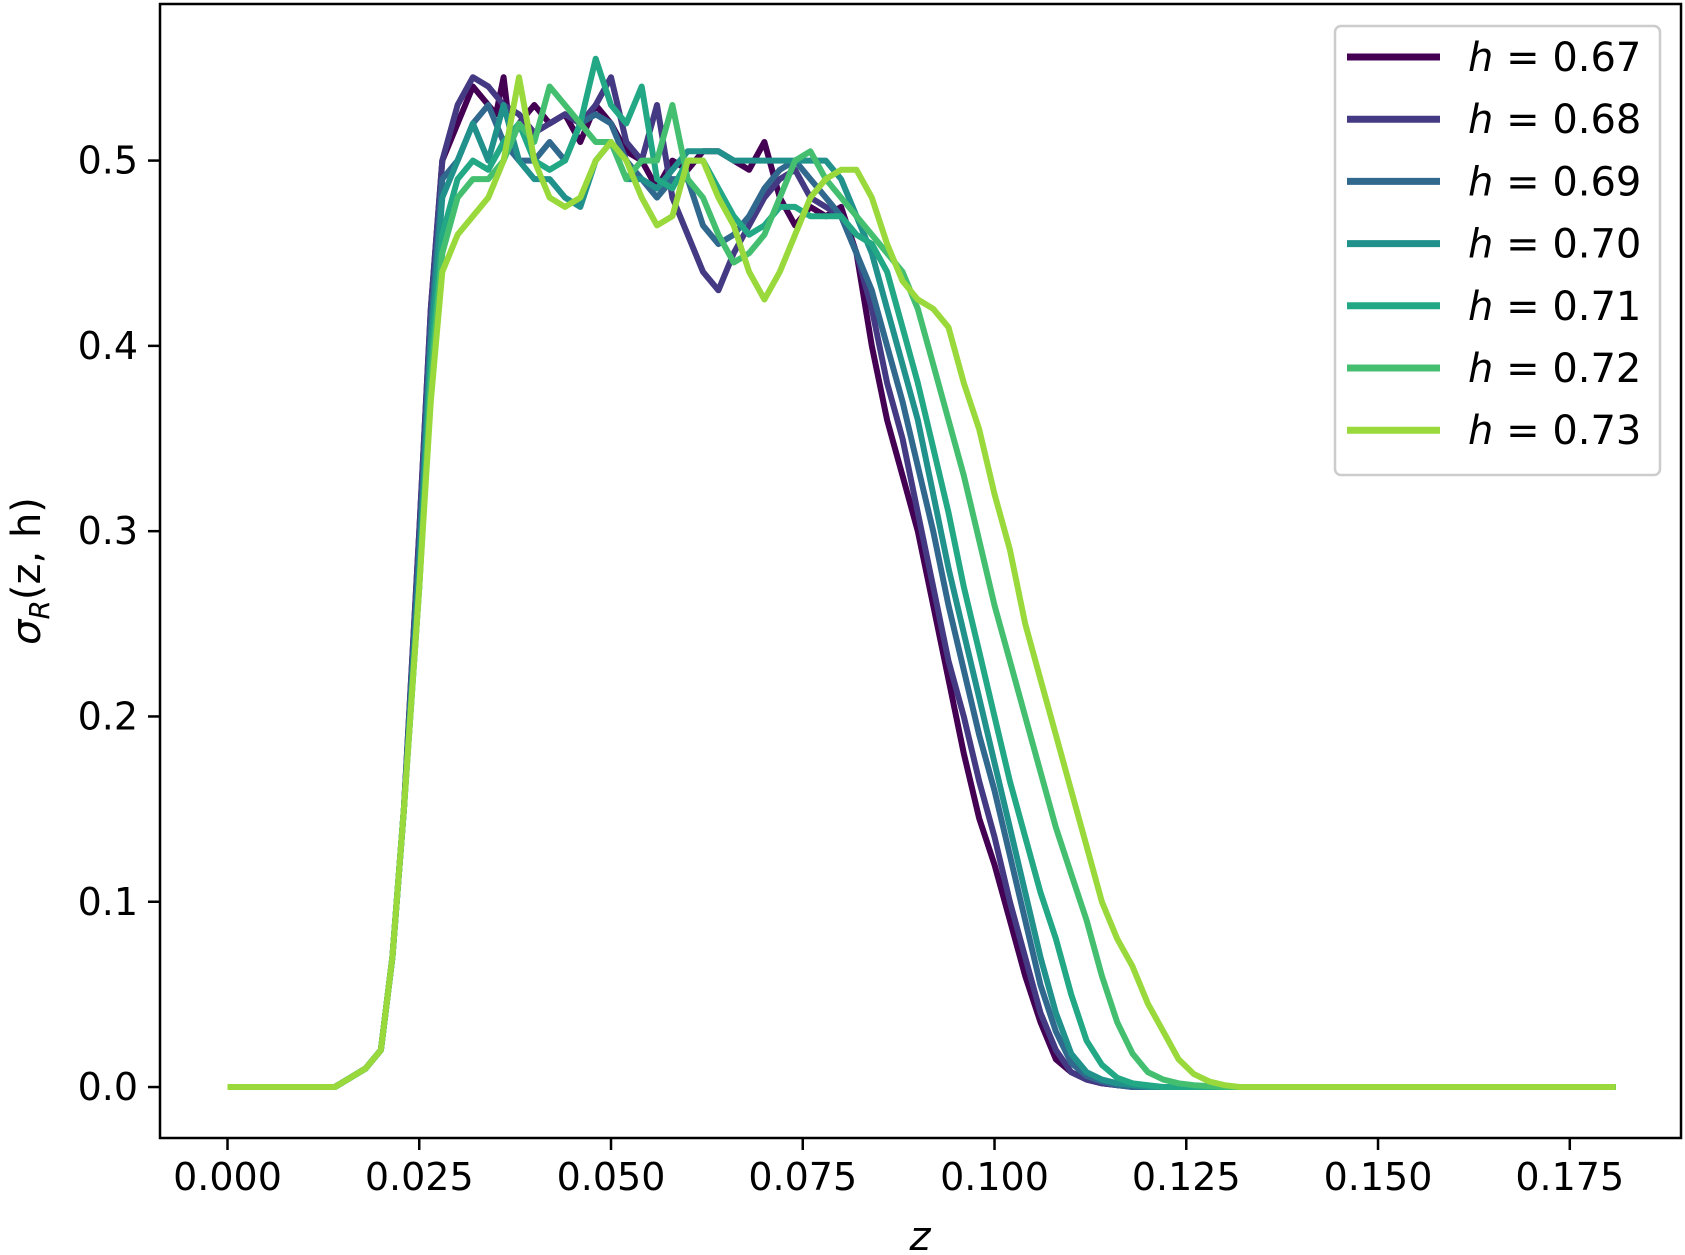 This screenshot has height=1255, width=1685. I want to click on y-axis-label: σR(z, h), so click(30, 571).